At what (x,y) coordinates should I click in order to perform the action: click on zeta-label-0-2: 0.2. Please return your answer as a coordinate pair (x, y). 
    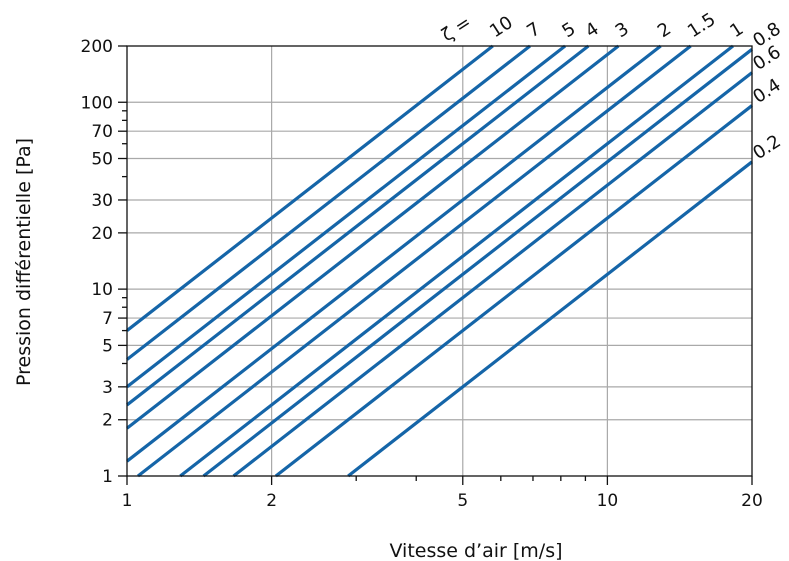
    Looking at the image, I should click on (766, 147).